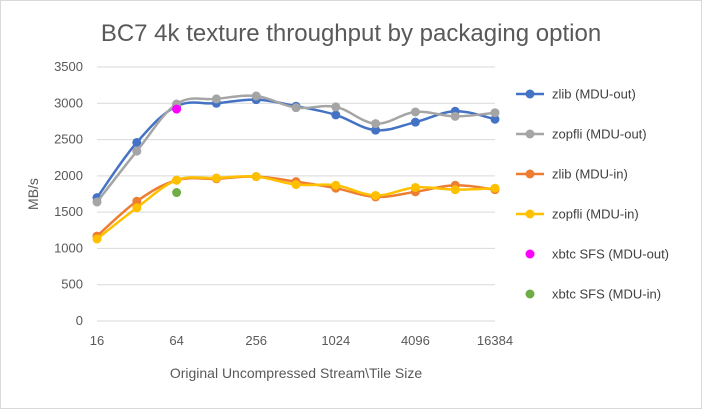 Image resolution: width=702 pixels, height=409 pixels. Describe the element at coordinates (68, 247) in the screenshot. I see `y-tick-label: 1000` at that location.